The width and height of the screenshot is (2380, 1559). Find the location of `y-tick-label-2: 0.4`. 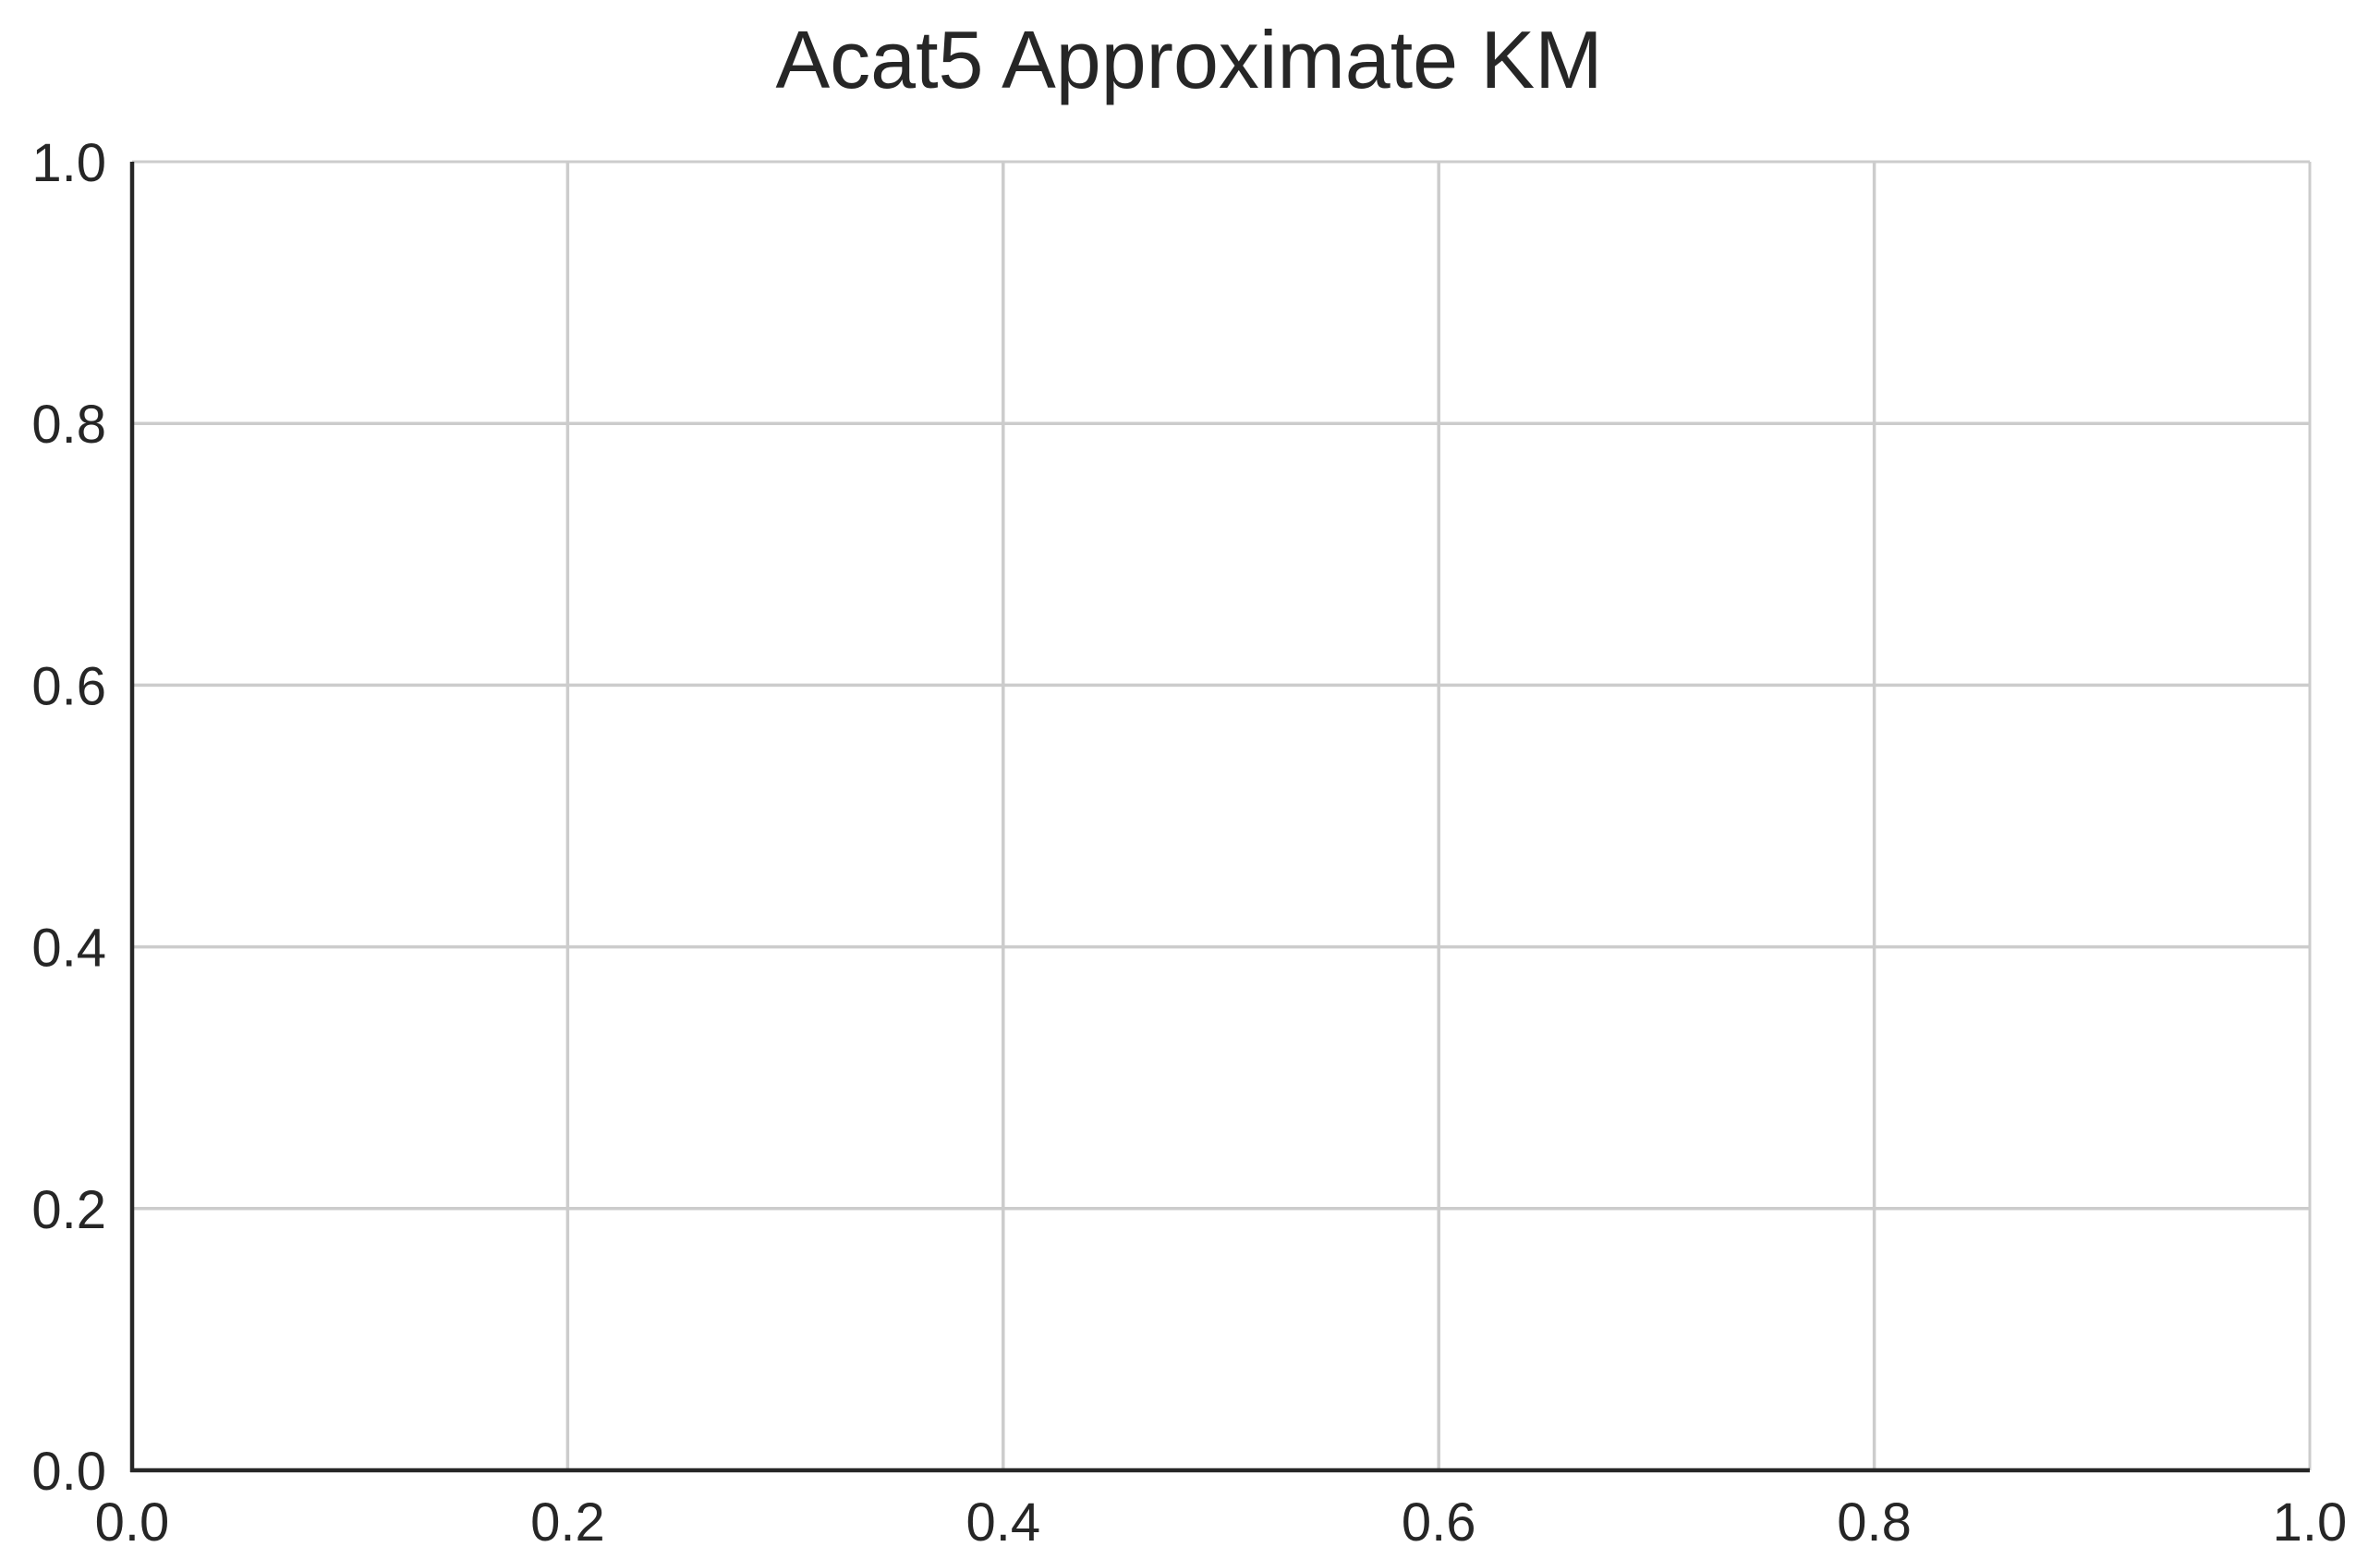

y-tick-label-2: 0.4 is located at coordinates (68, 949).